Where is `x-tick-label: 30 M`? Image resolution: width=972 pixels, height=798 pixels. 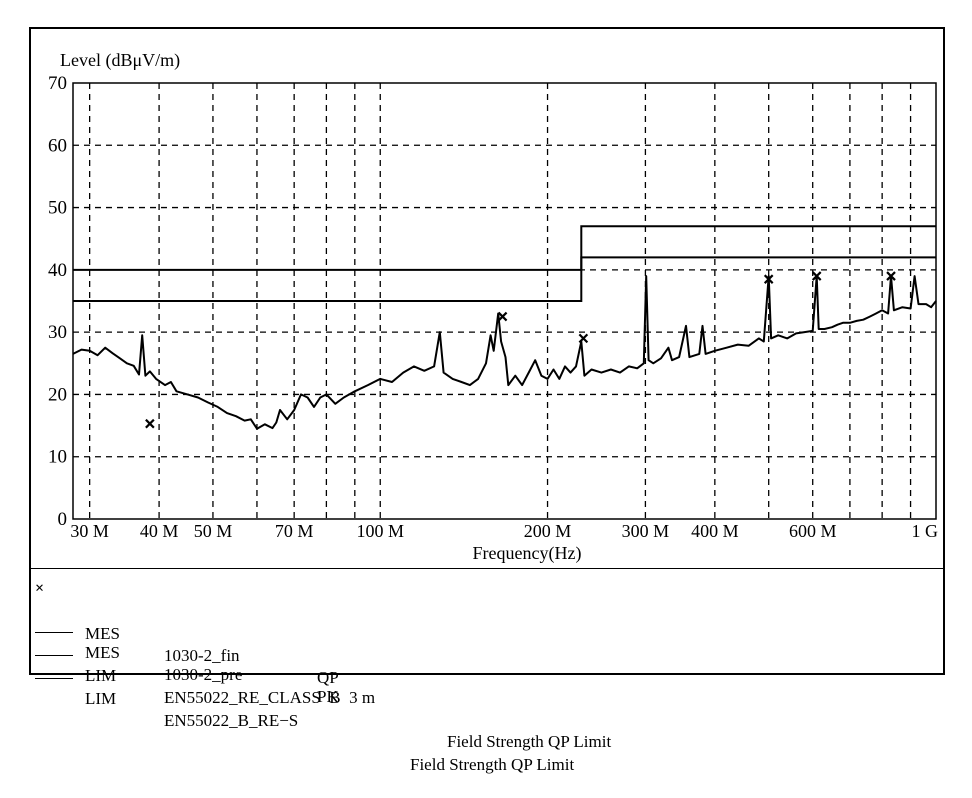 x-tick-label: 30 M is located at coordinates (89, 531).